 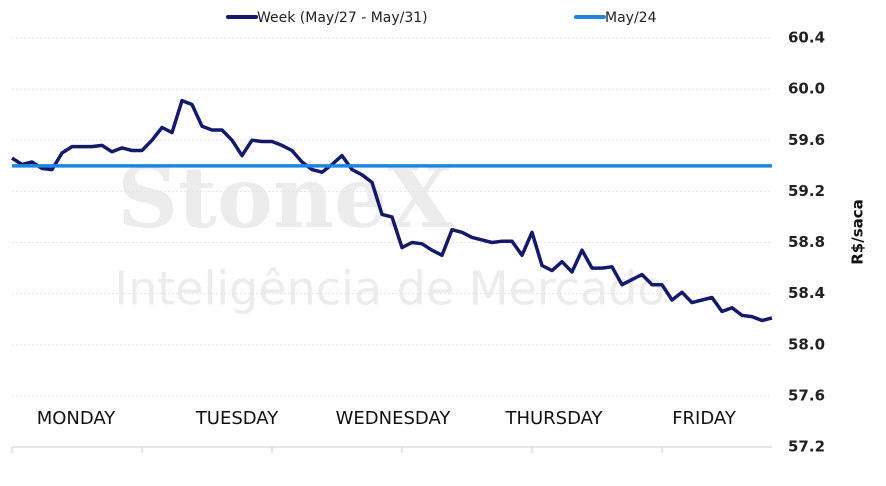 What do you see at coordinates (390, 289) in the screenshot?
I see `watermark-subtitle: Inteligência de Mercado` at bounding box center [390, 289].